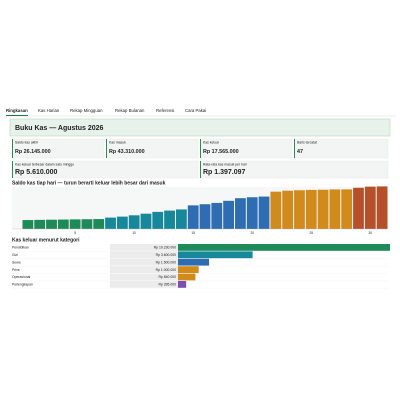  Describe the element at coordinates (165, 110) in the screenshot. I see `tab: Referensi` at that location.